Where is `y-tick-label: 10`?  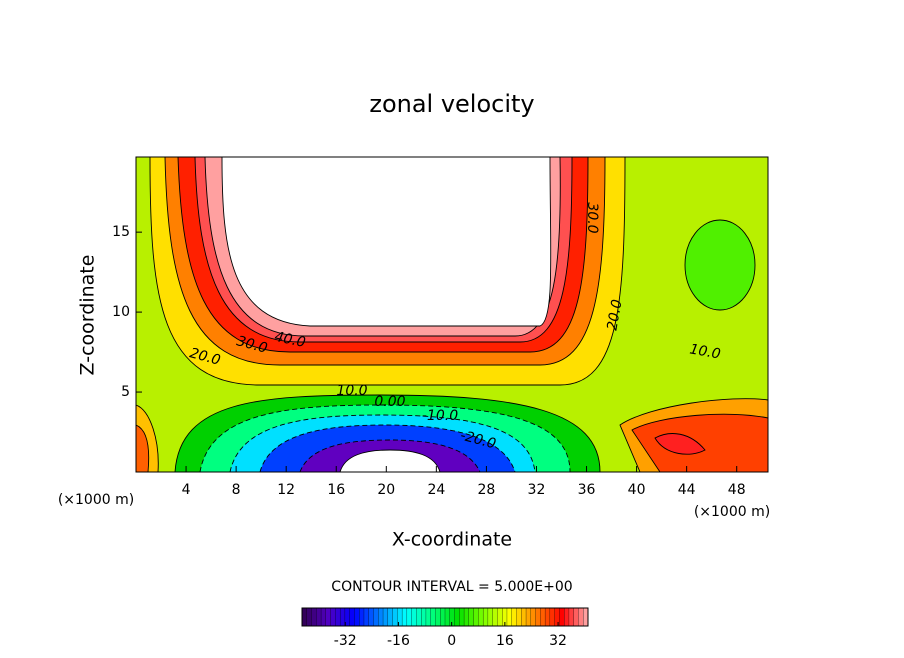
y-tick-label: 10 is located at coordinates (121, 312).